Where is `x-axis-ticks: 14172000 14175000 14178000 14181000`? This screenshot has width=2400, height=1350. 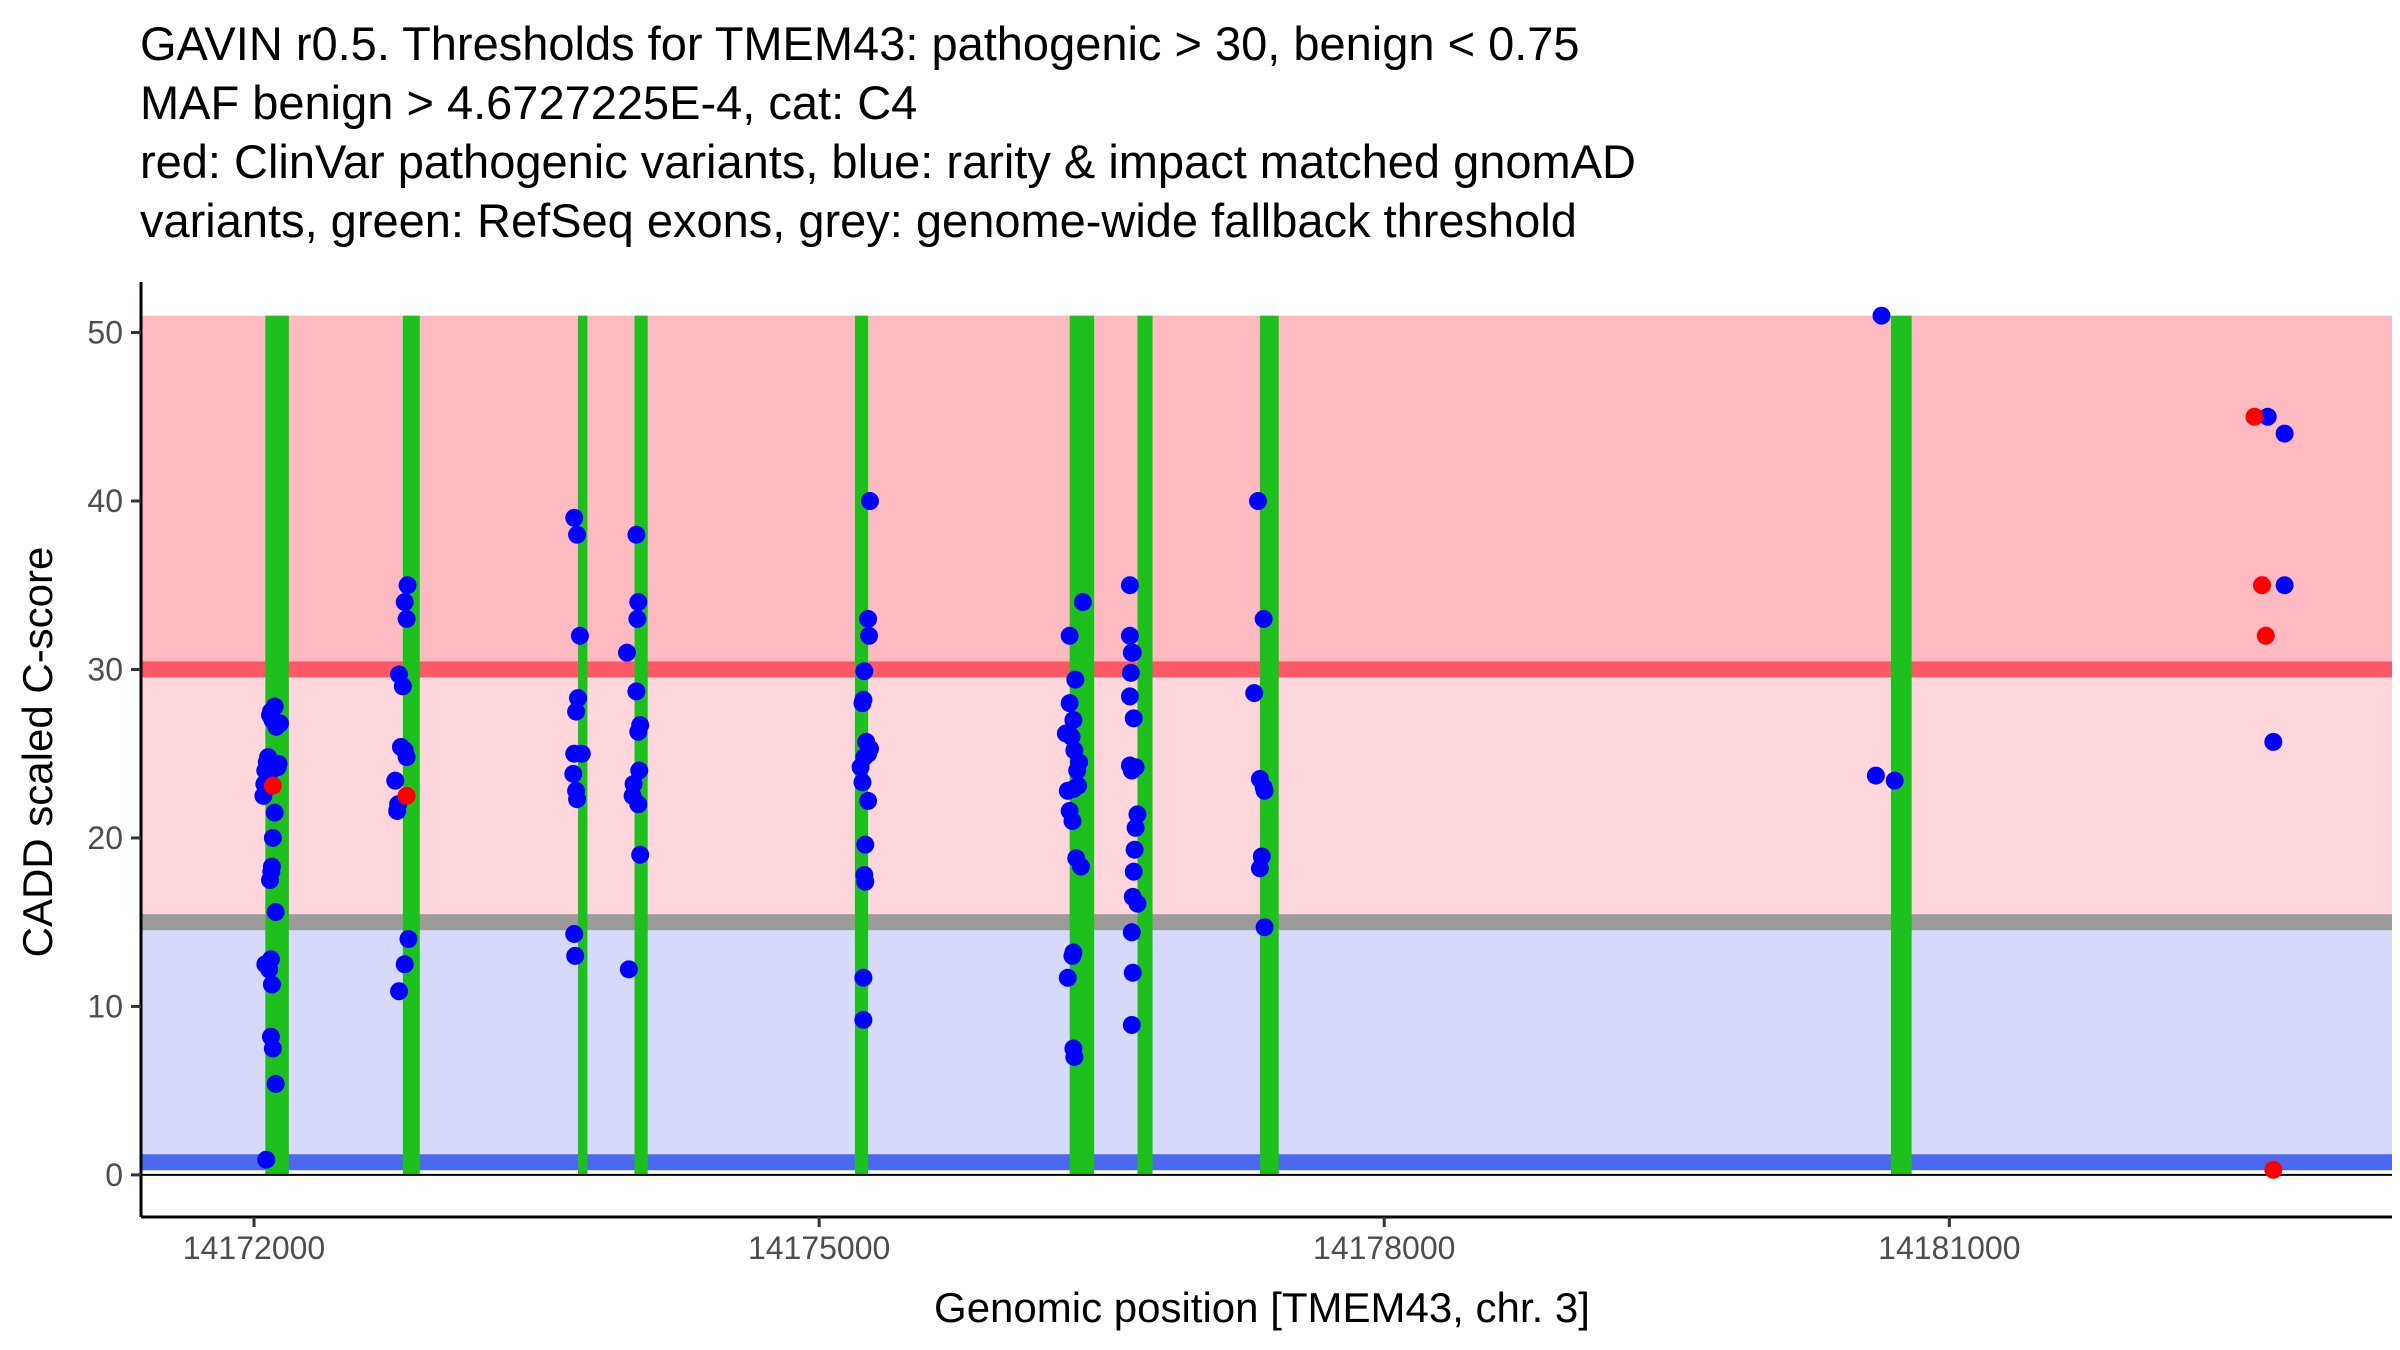
x-axis-ticks: 14172000 14175000 14178000 14181000 is located at coordinates (1102, 1241).